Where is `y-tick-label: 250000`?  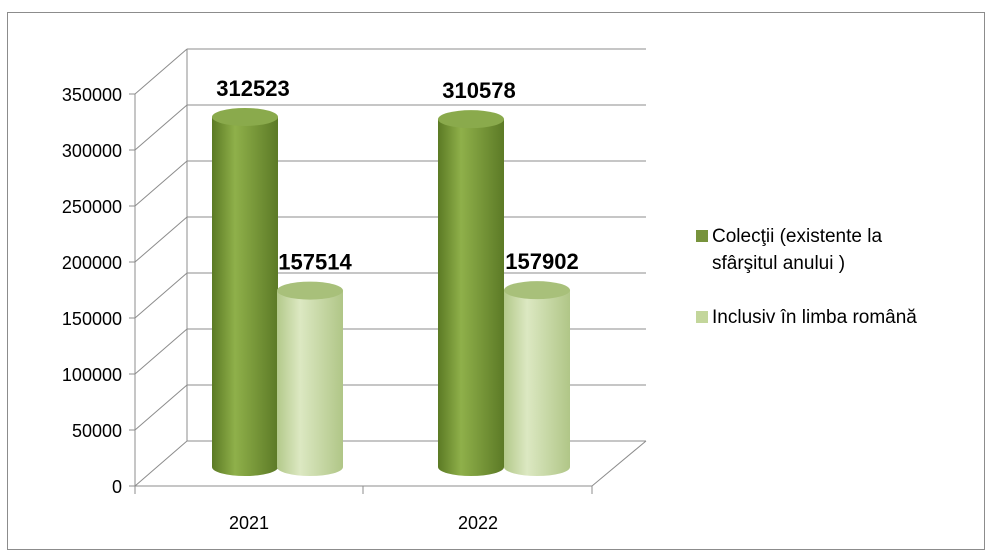 y-tick-label: 250000 is located at coordinates (92, 207).